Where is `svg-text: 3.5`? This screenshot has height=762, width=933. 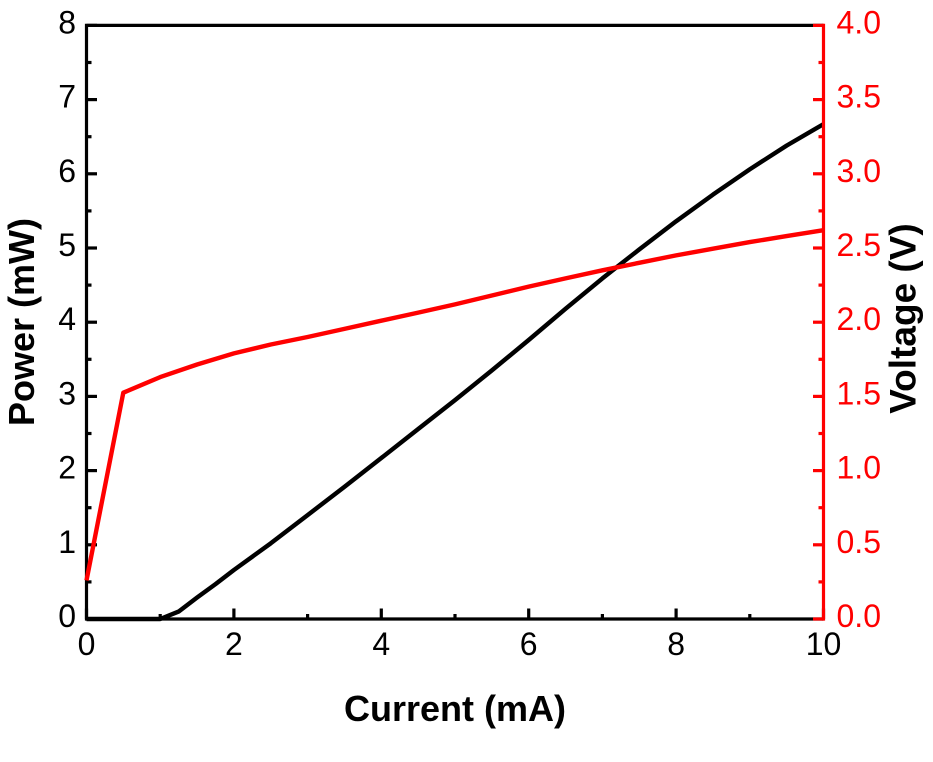
svg-text: 3.5 is located at coordinates (859, 97).